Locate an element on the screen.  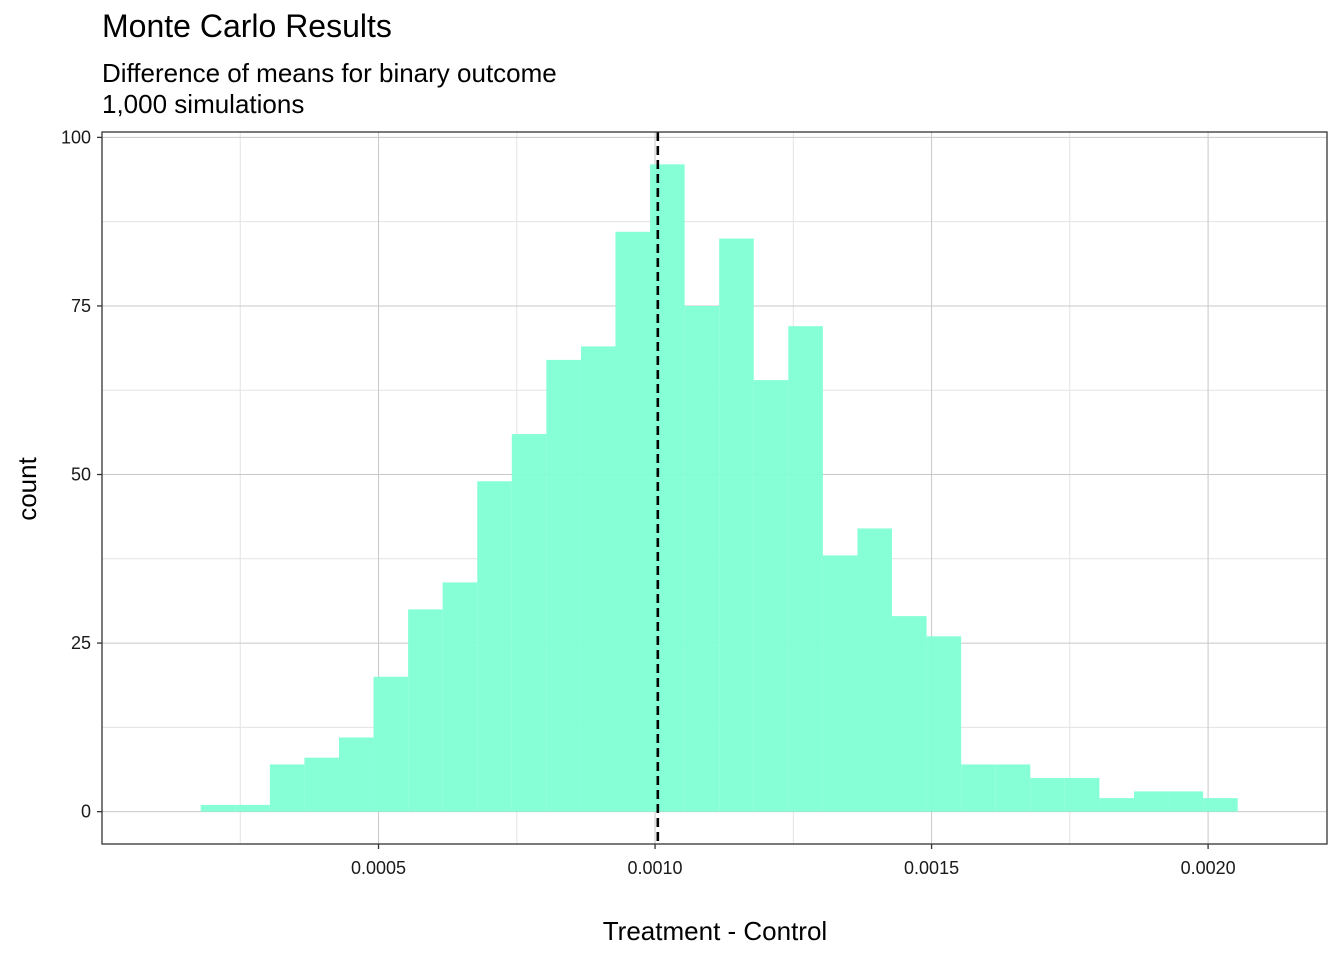
y-tick-label: 50 is located at coordinates (81, 475).